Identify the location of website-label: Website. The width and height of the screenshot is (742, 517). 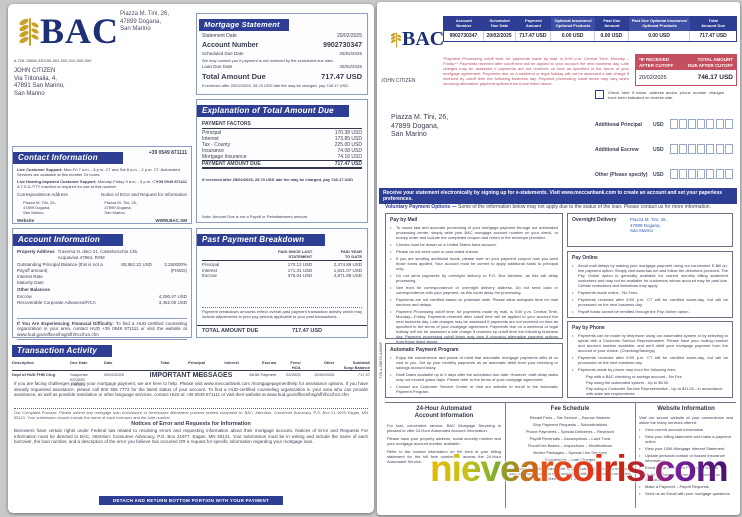
(26, 220).